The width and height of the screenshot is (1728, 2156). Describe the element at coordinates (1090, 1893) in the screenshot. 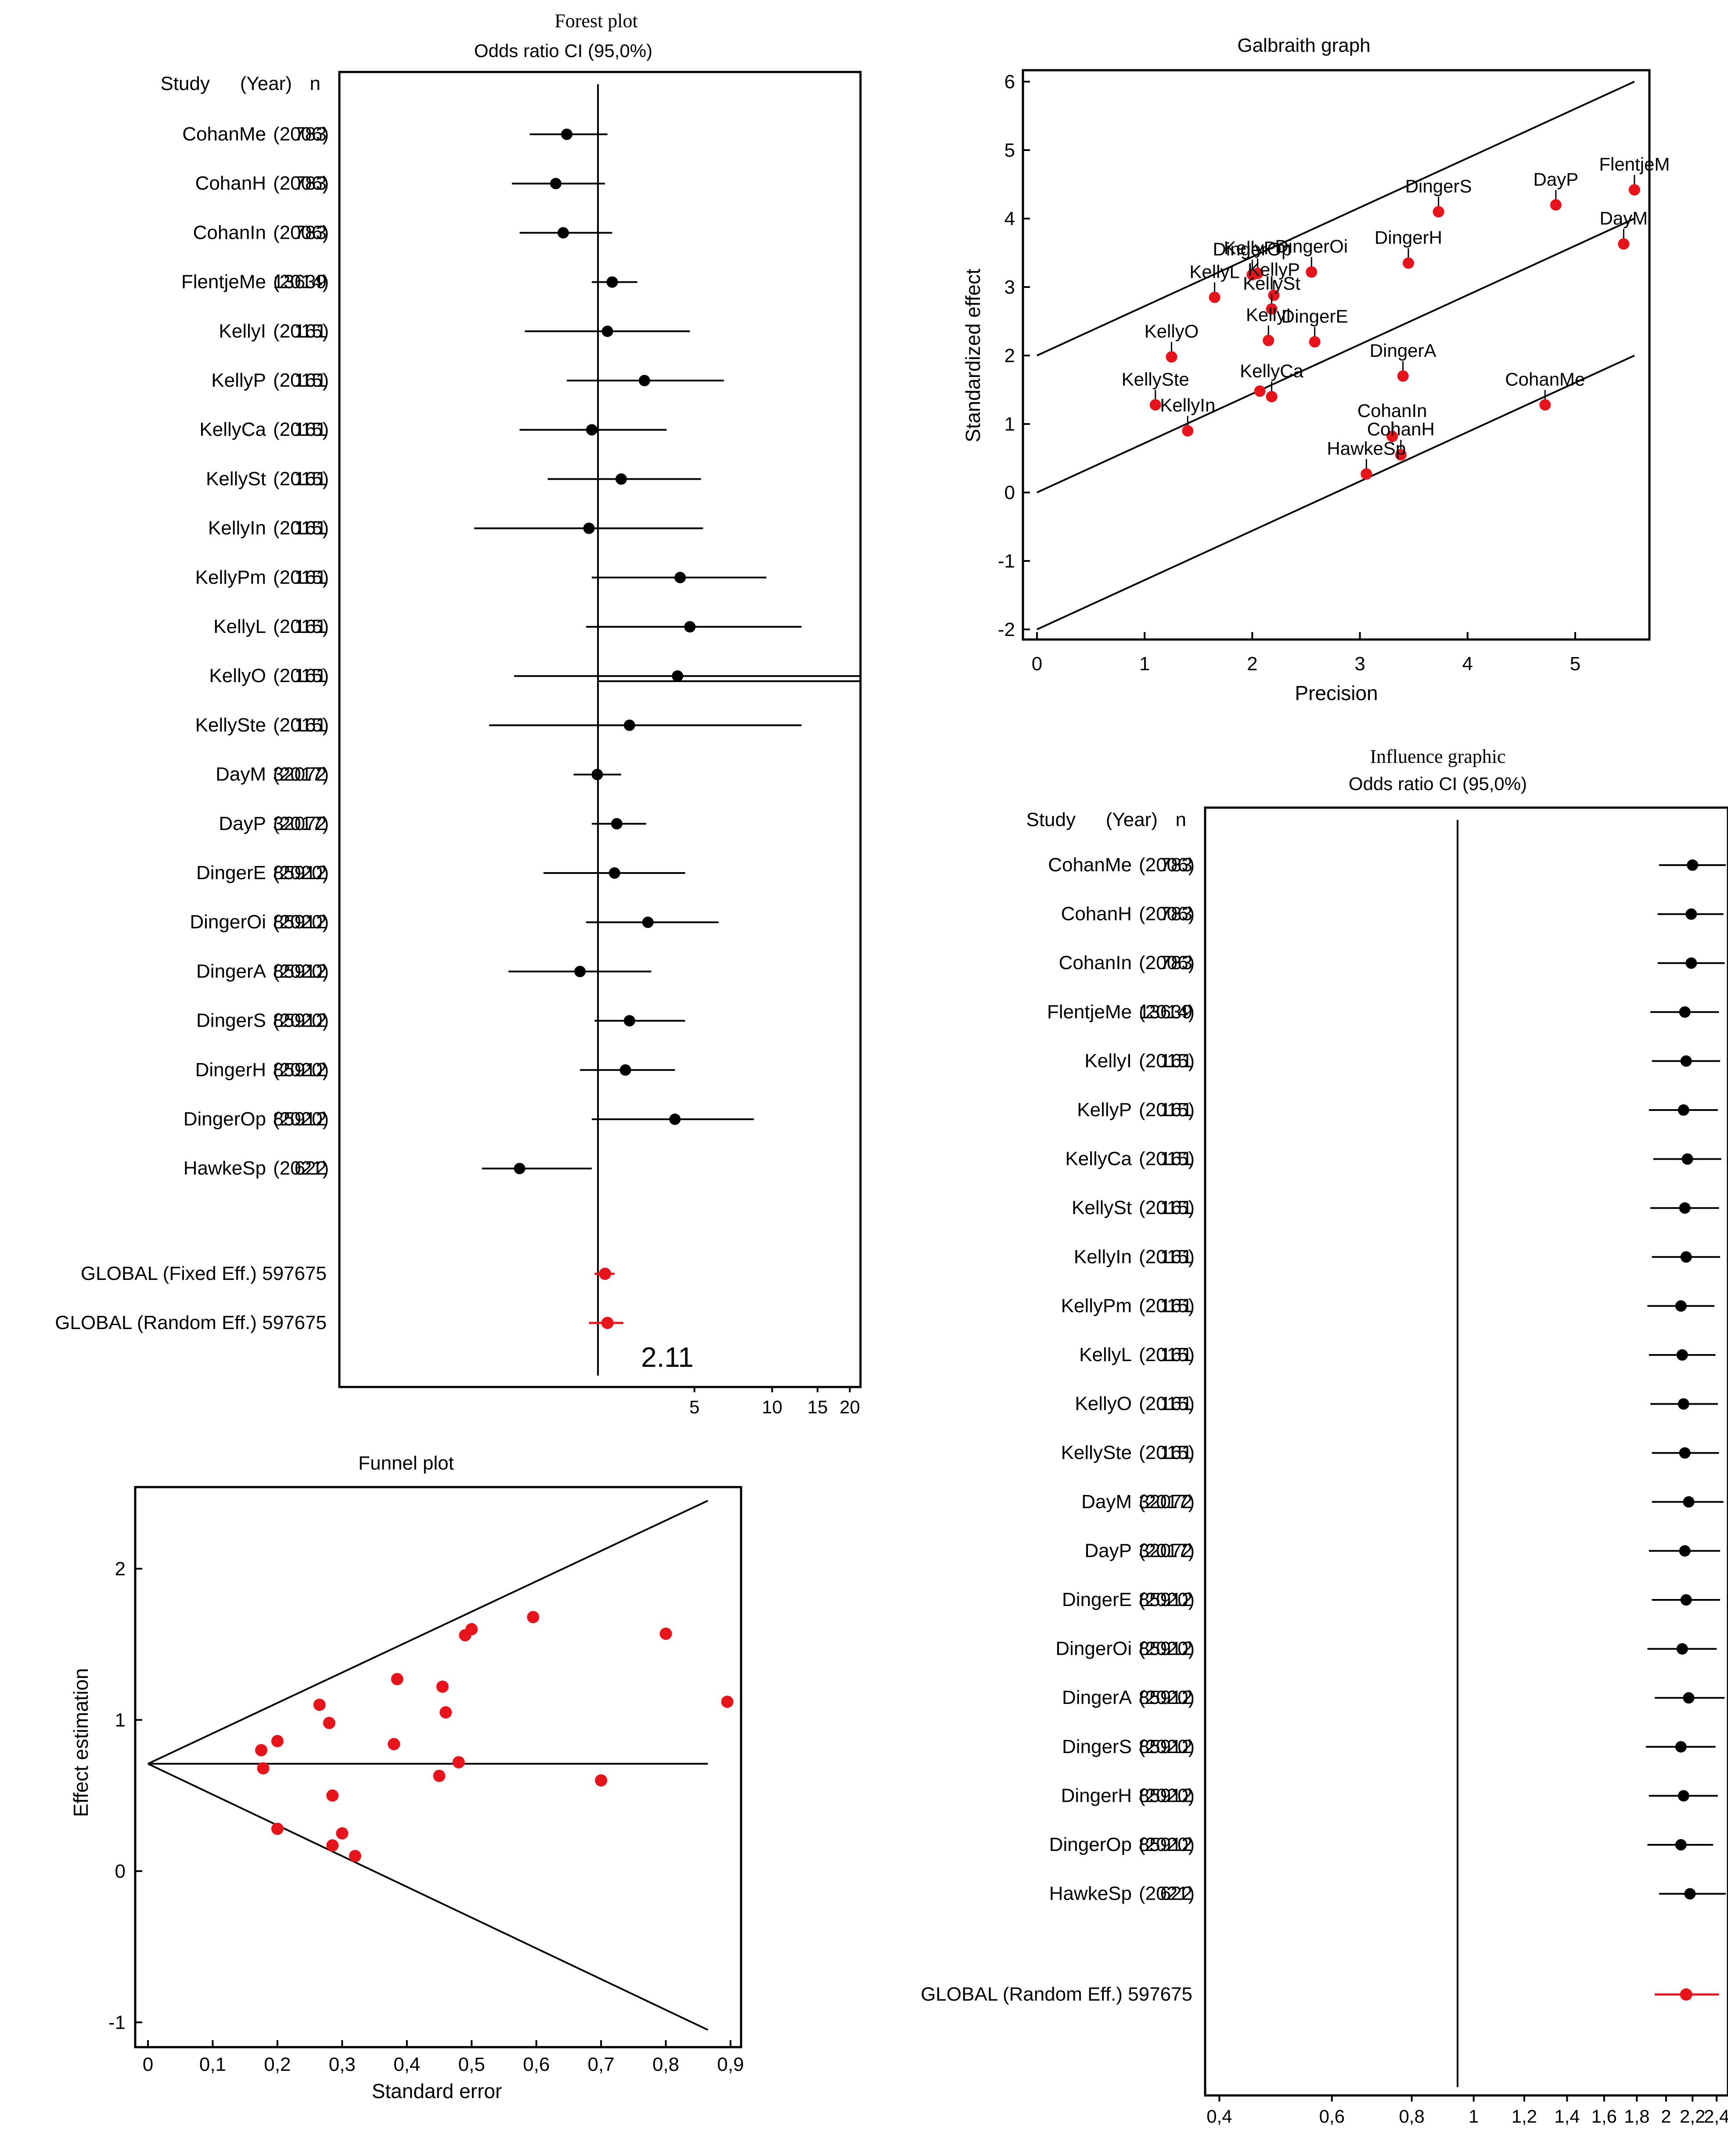

I see `study-name: HawkeSp` at that location.